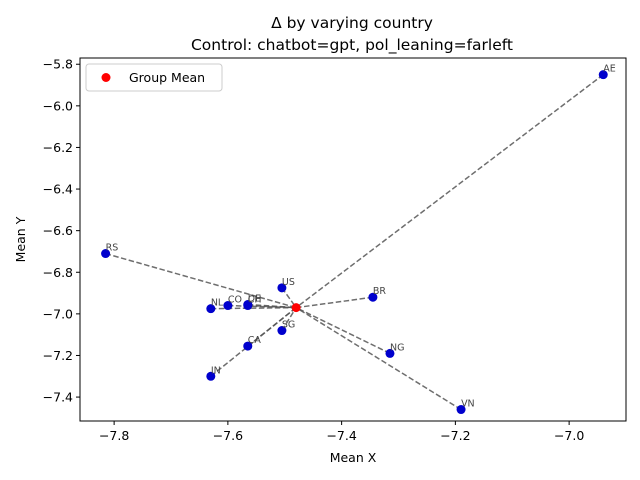 This screenshot has height=480, width=640. I want to click on y-axis-label: Mean Y, so click(20, 239).